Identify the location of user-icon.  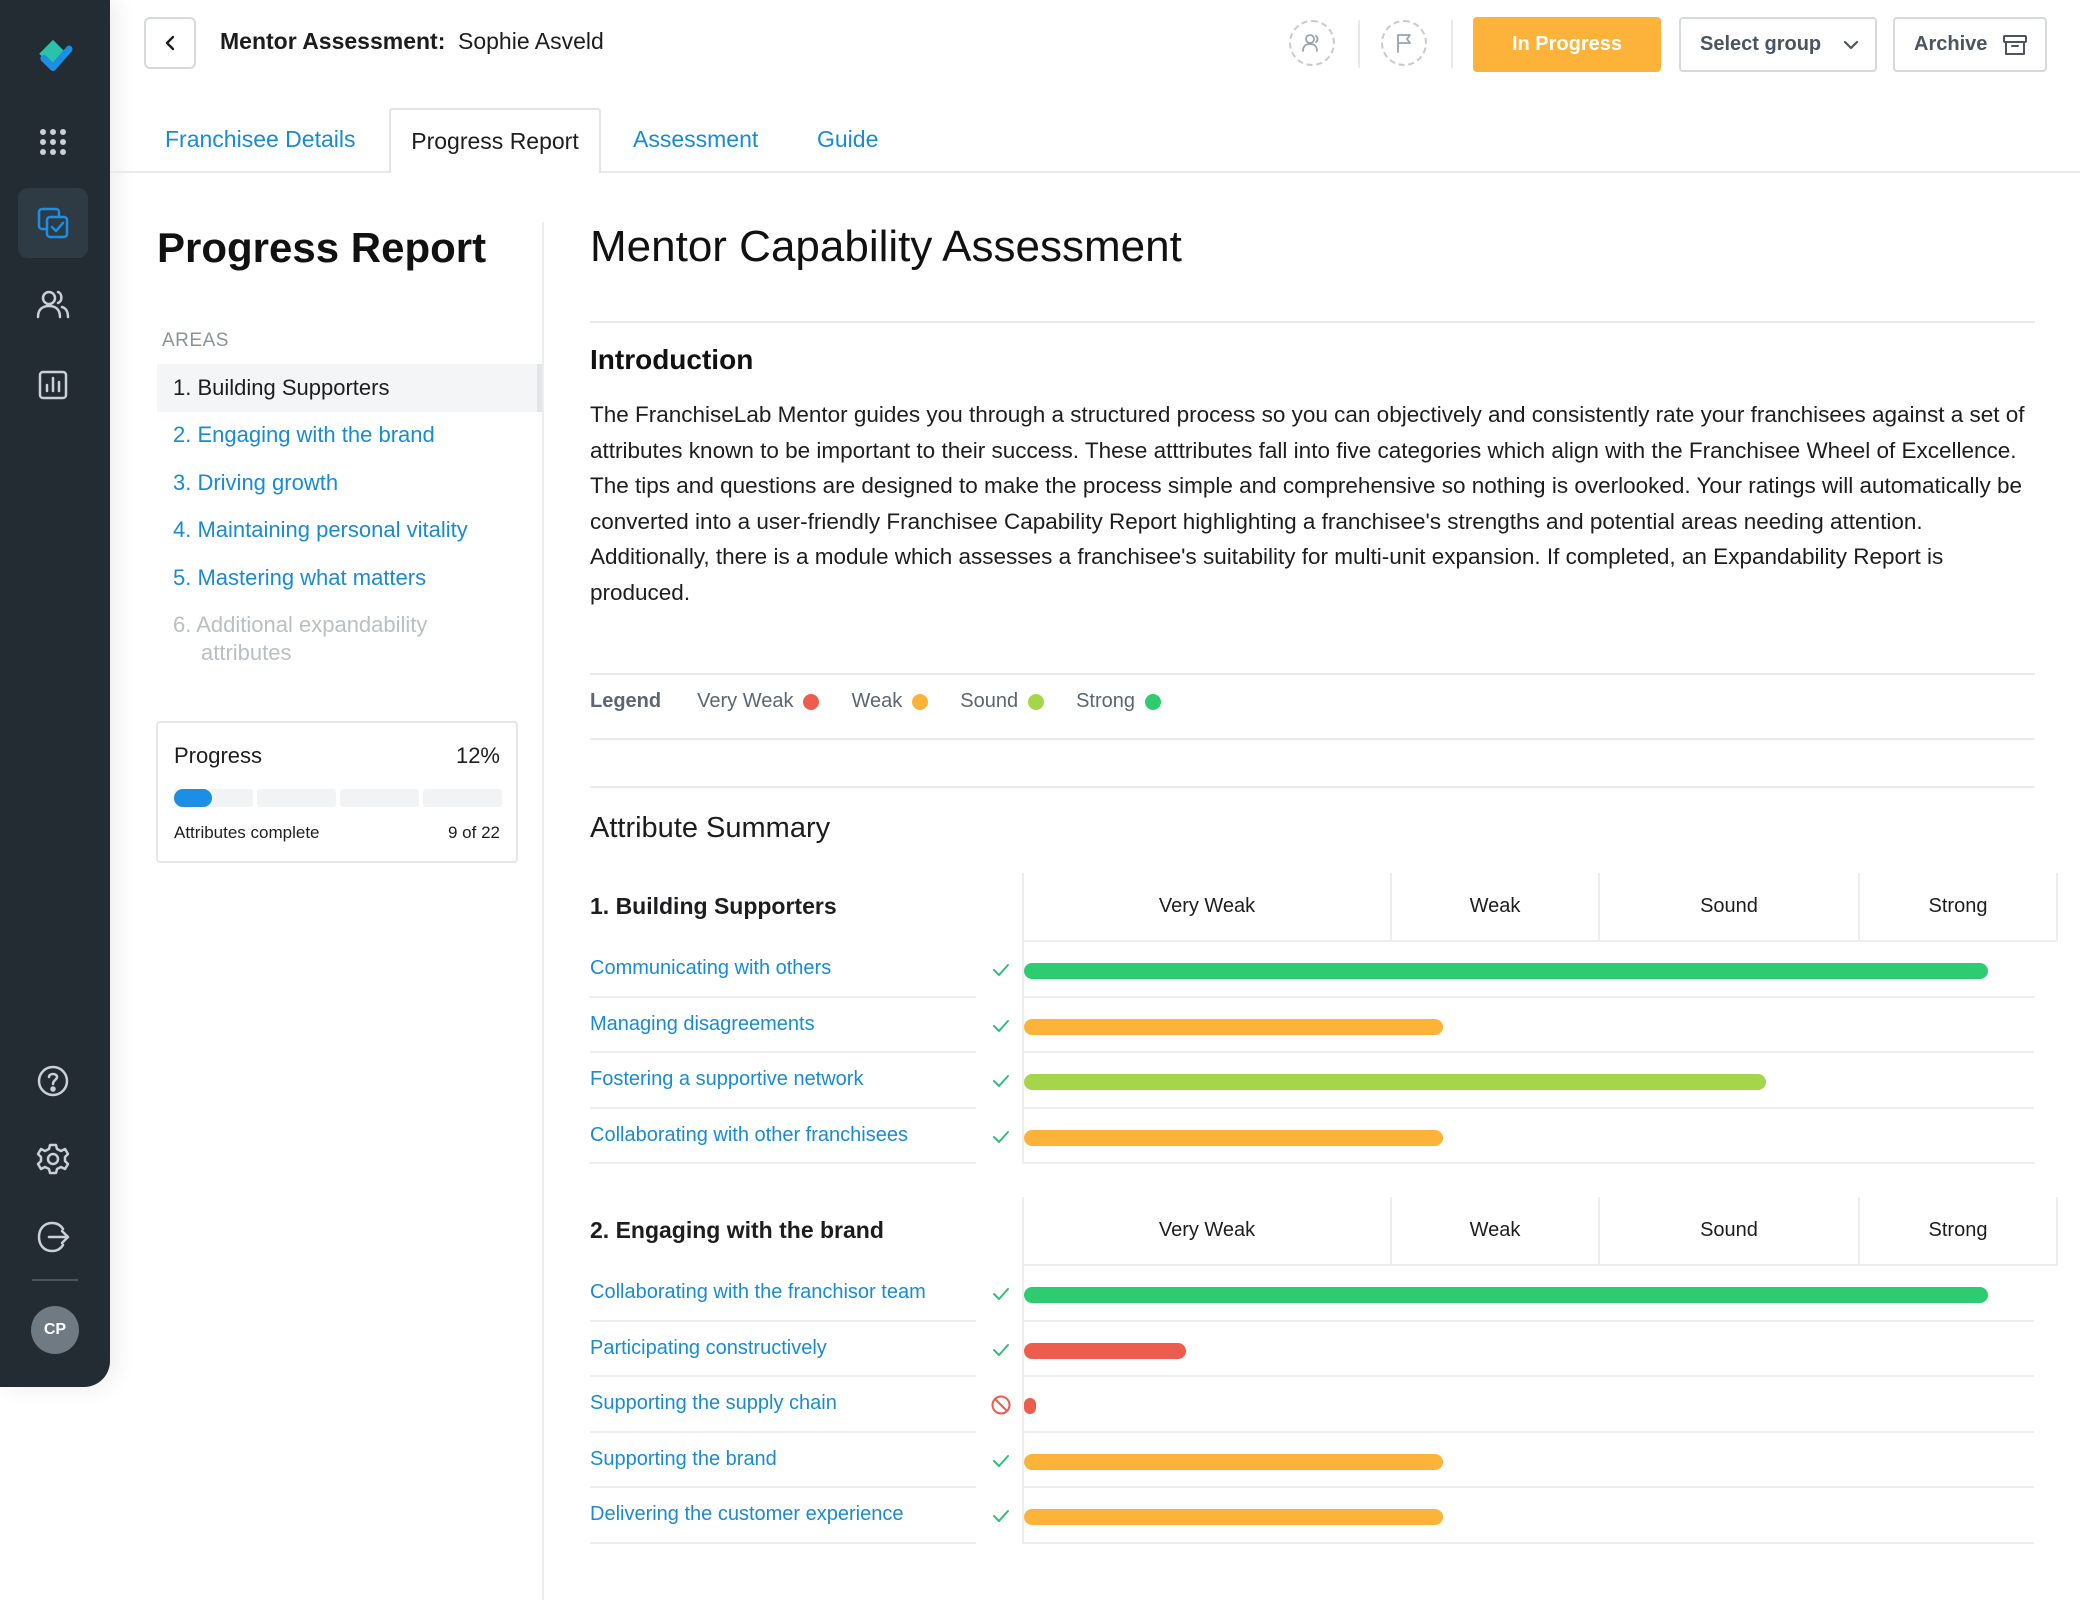
(1310, 43).